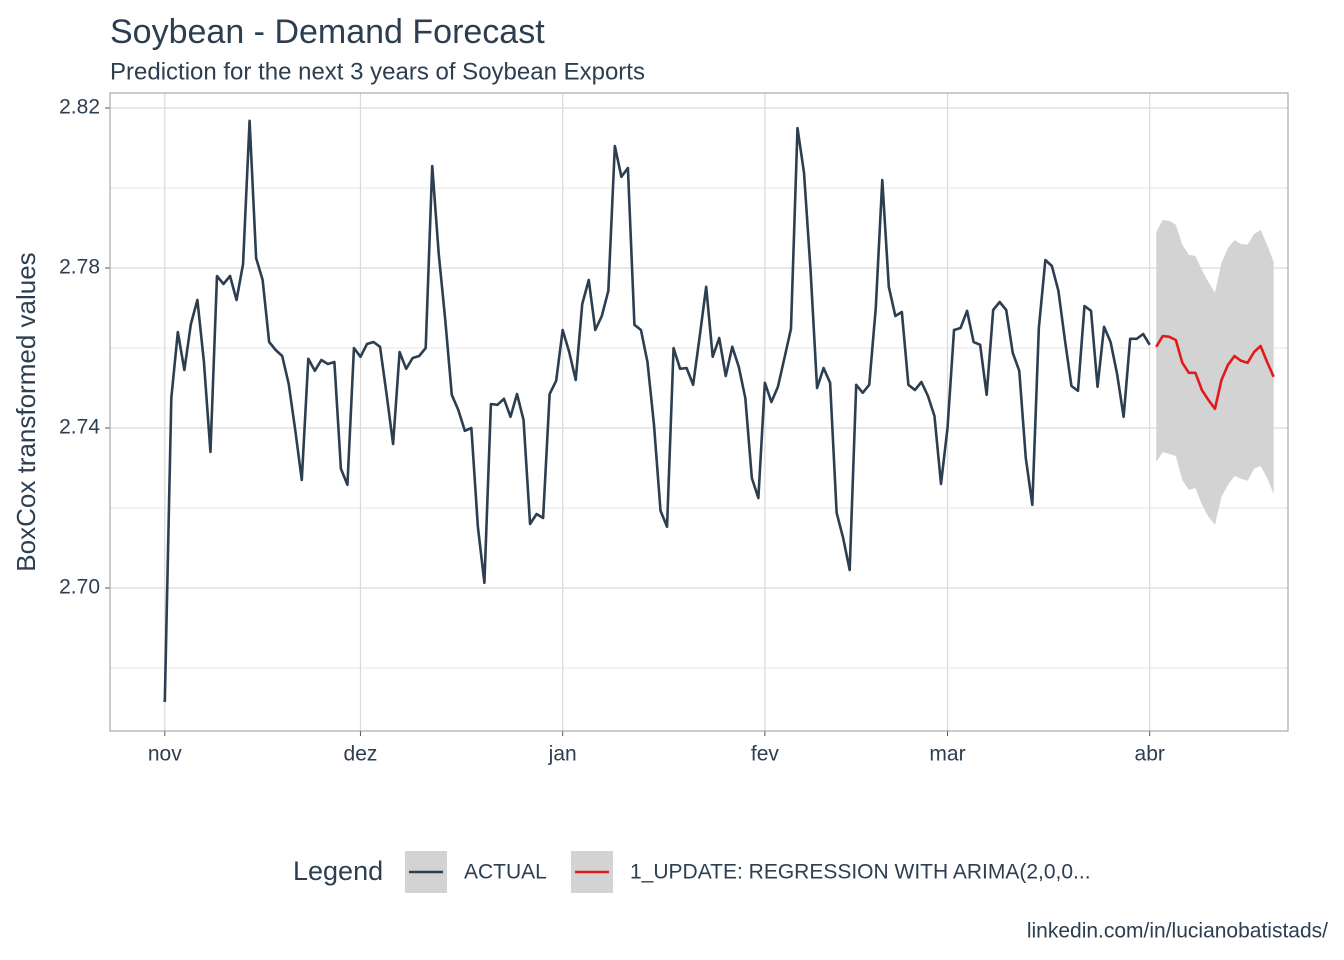  Describe the element at coordinates (765, 754) in the screenshot. I see `x-tick-label: fev` at that location.